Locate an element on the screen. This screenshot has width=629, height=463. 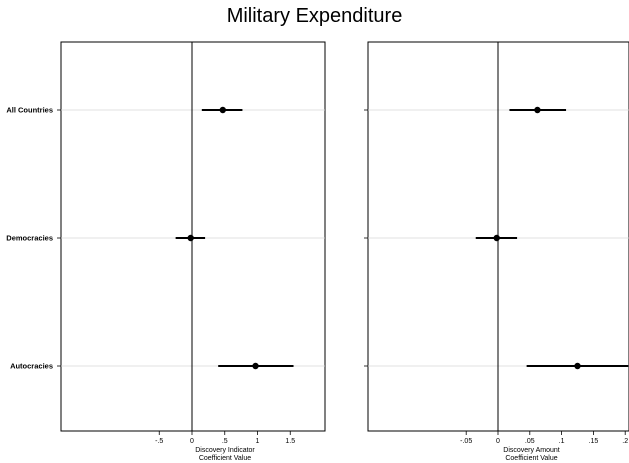
x-tick-label: .05 is located at coordinates (530, 441).